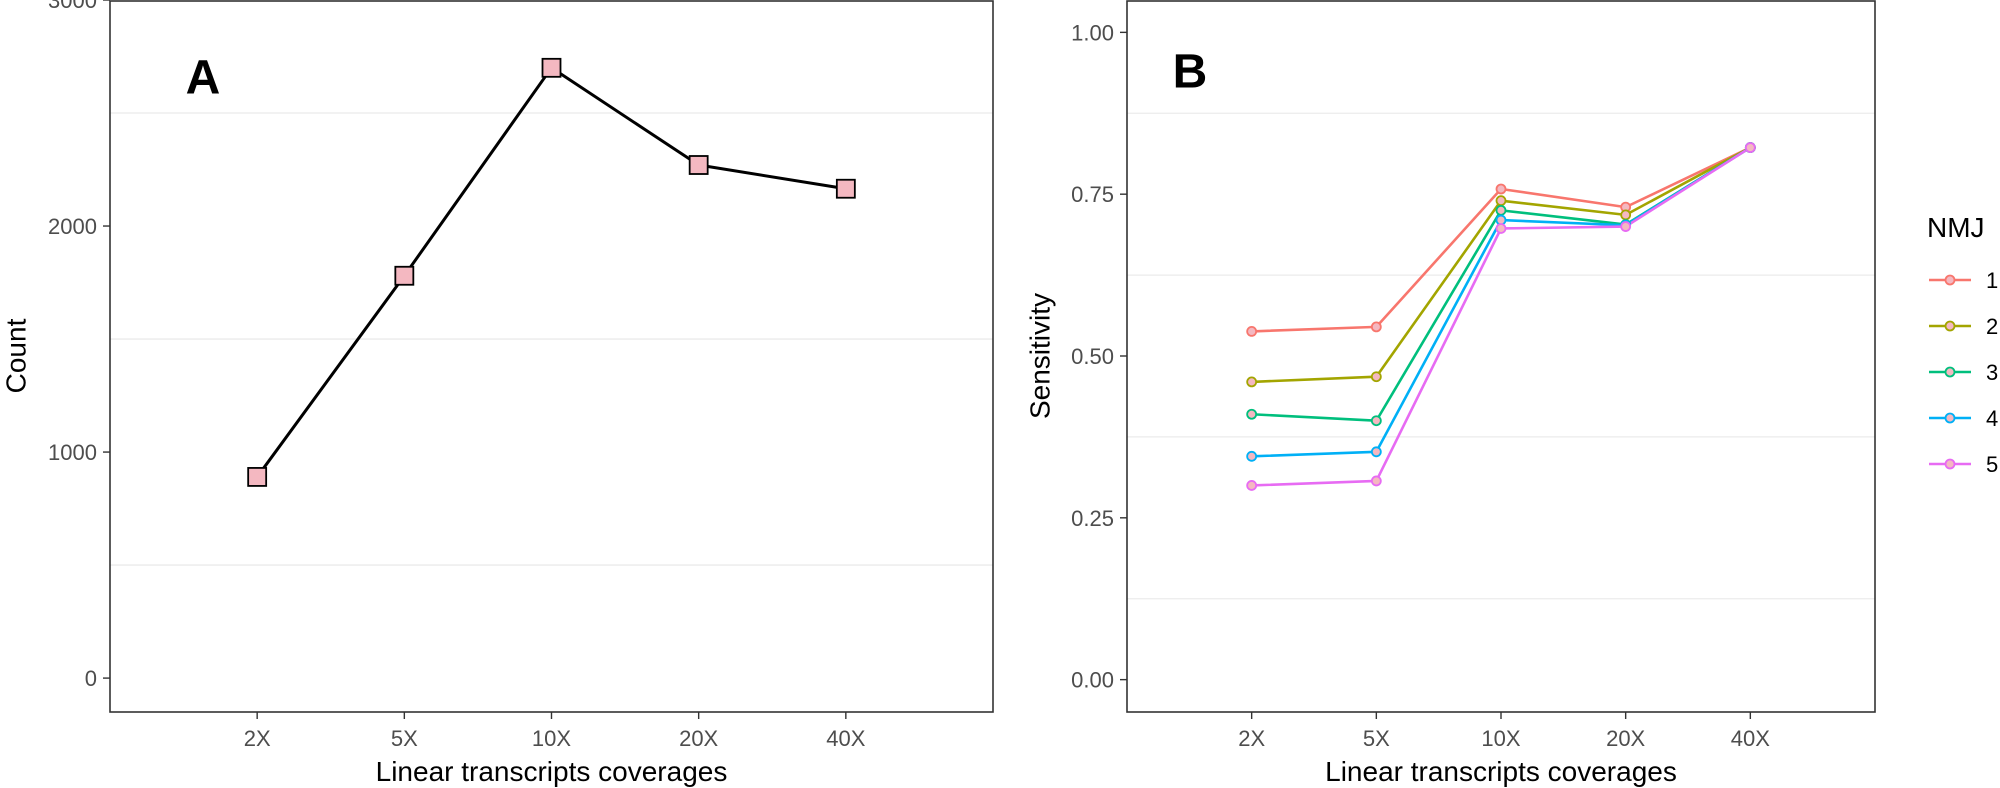  What do you see at coordinates (16, 355) in the screenshot?
I see `y-axis-title: Count` at bounding box center [16, 355].